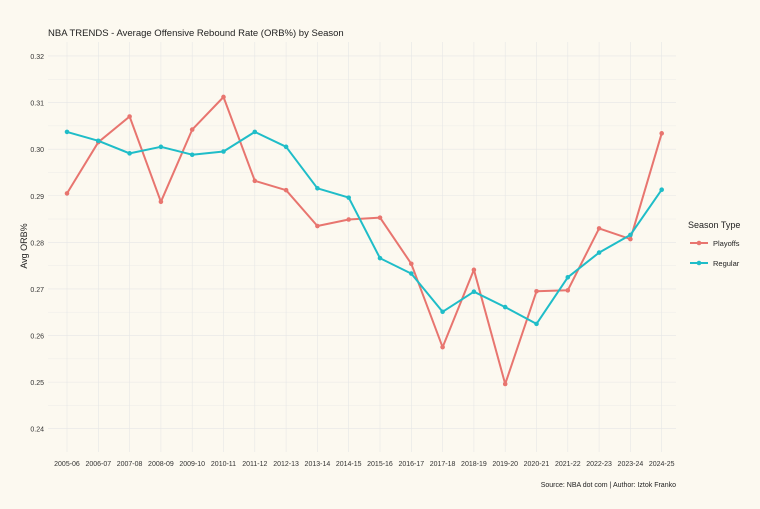 This screenshot has height=509, width=760. Describe the element at coordinates (24, 245) in the screenshot. I see `y-axis-label: Avg ORB%` at that location.